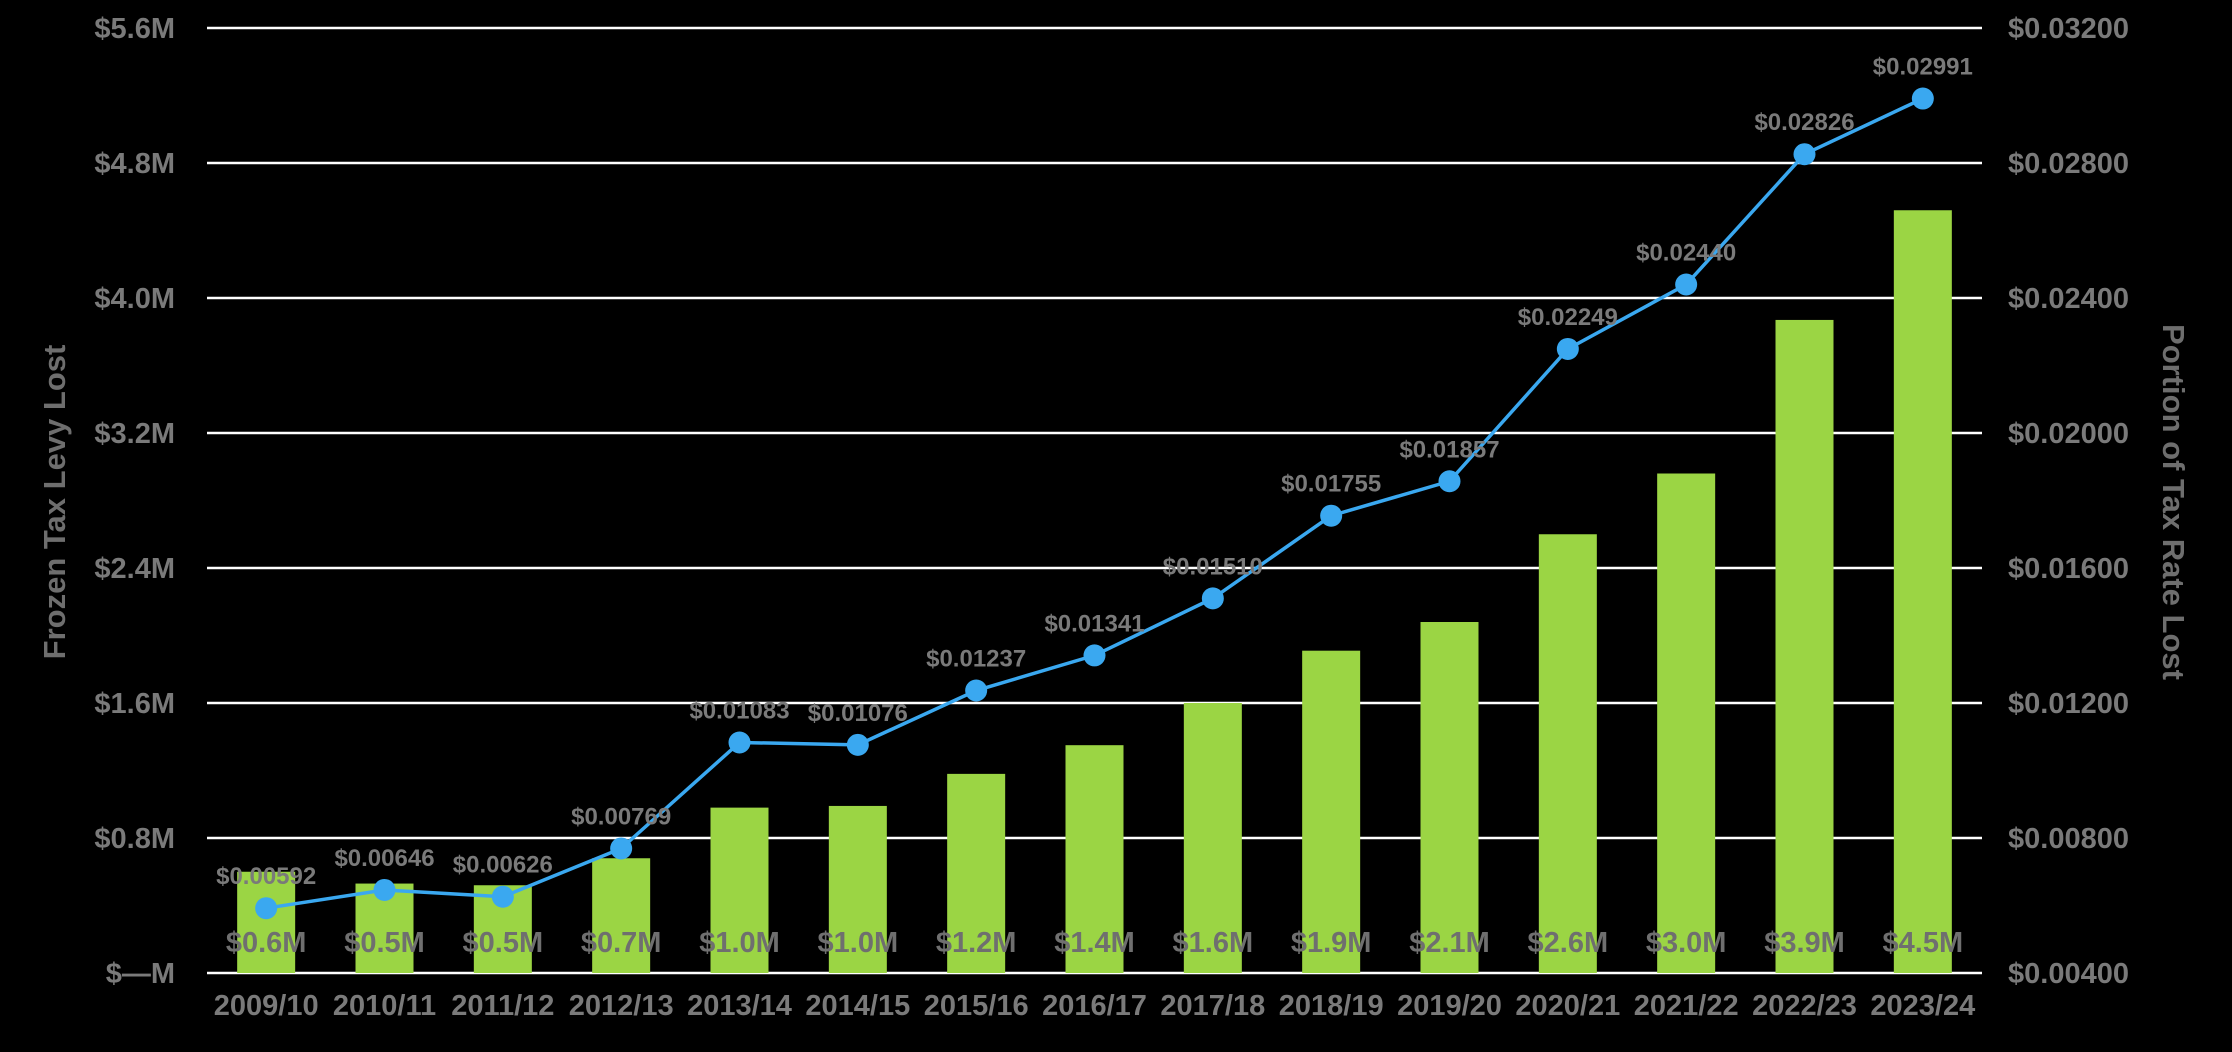 Image resolution: width=2232 pixels, height=1052 pixels. Describe the element at coordinates (1568, 943) in the screenshot. I see `bar-data-label: $2.6M` at that location.